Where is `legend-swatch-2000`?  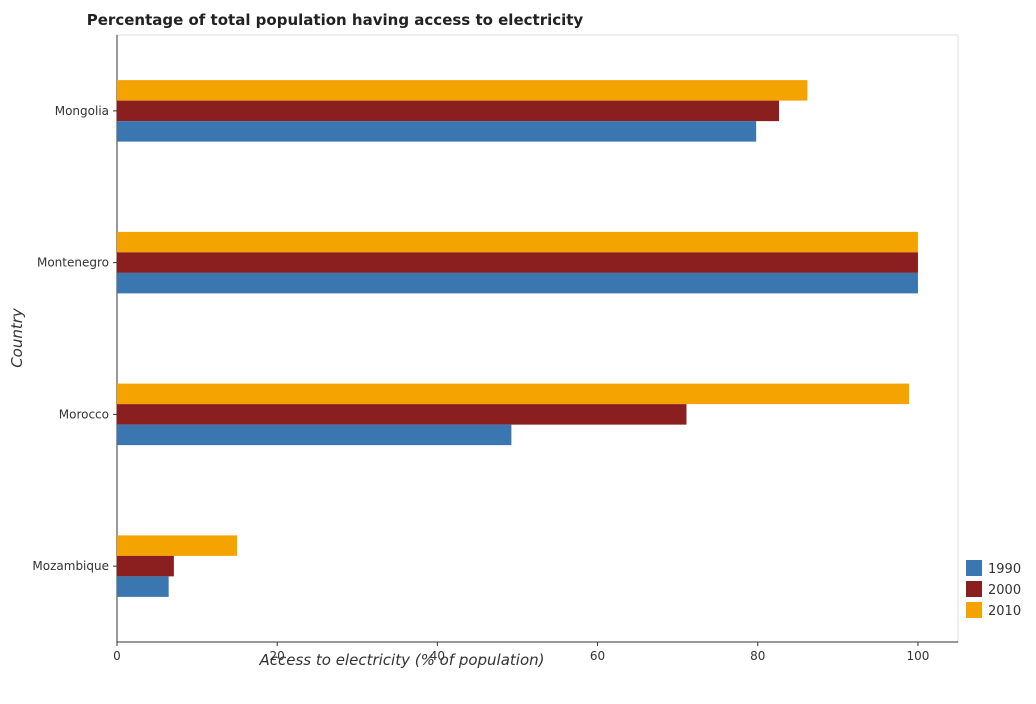
legend-swatch-2000 is located at coordinates (974, 589).